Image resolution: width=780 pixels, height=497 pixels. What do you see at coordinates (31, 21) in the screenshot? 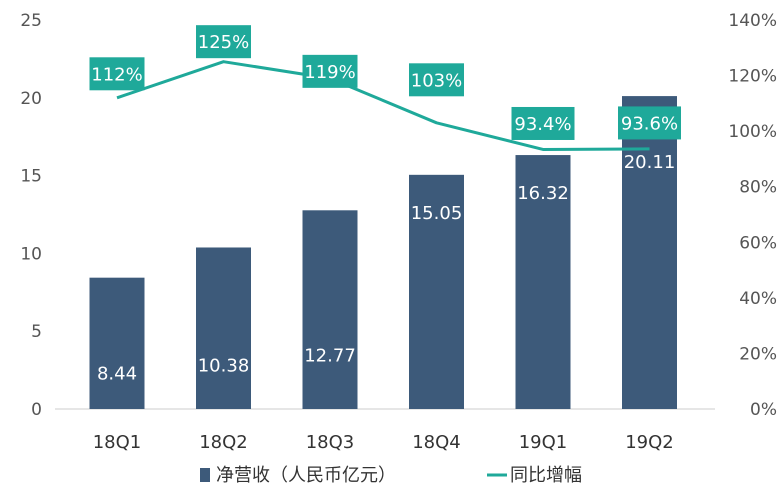
I see `y-left-tick-label: 25` at bounding box center [31, 21].